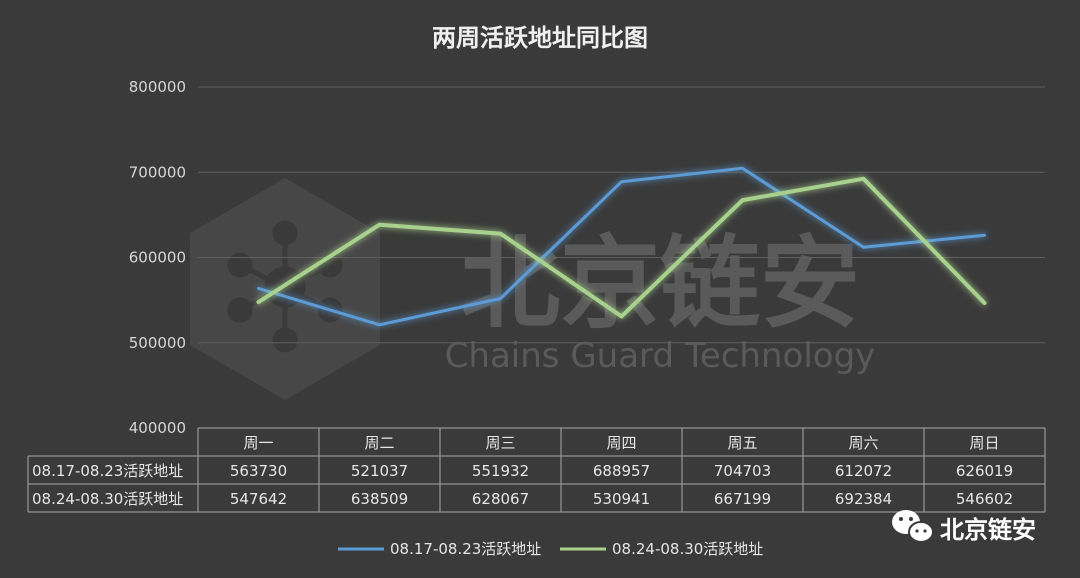 The image size is (1080, 578). Describe the element at coordinates (107, 499) in the screenshot. I see `table-row-label: 08.24-08.30活跃地址` at that location.